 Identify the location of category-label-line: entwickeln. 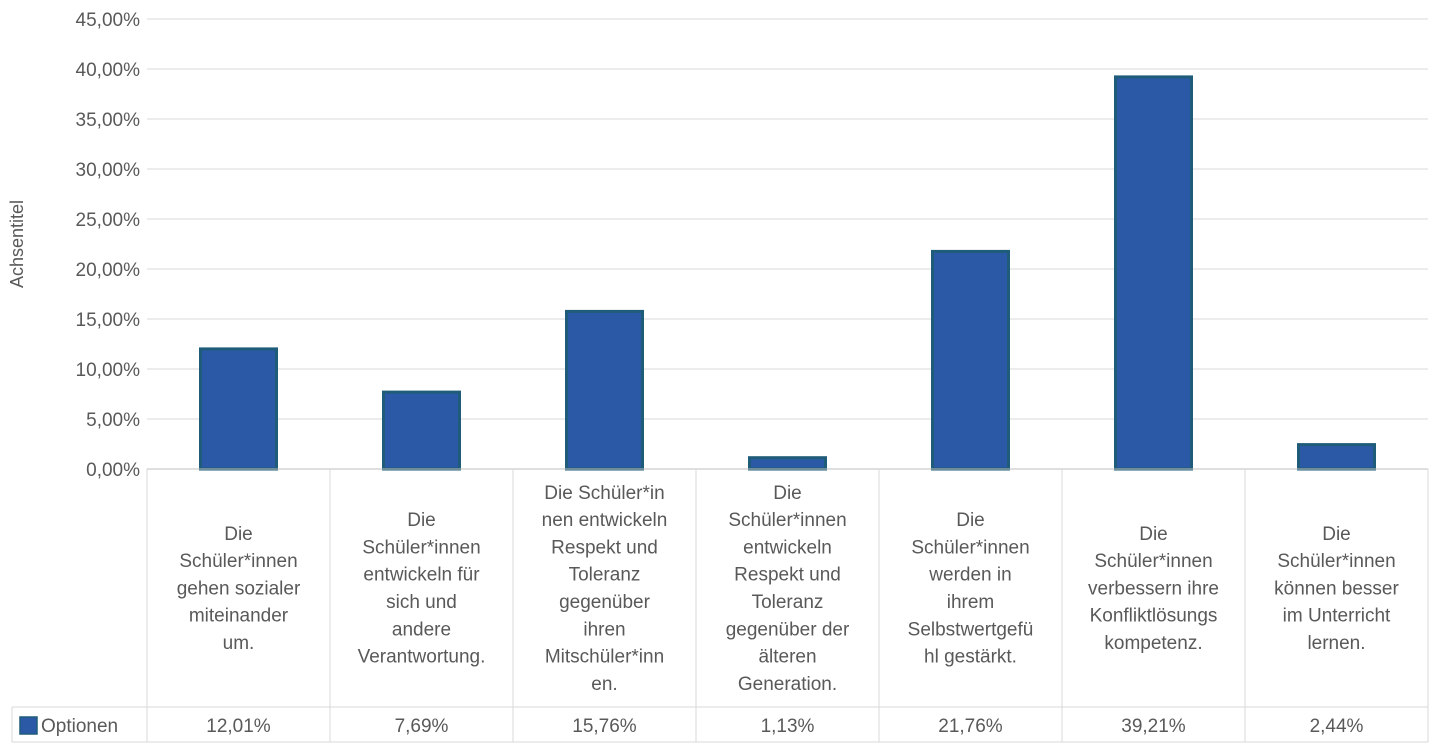
(787, 547).